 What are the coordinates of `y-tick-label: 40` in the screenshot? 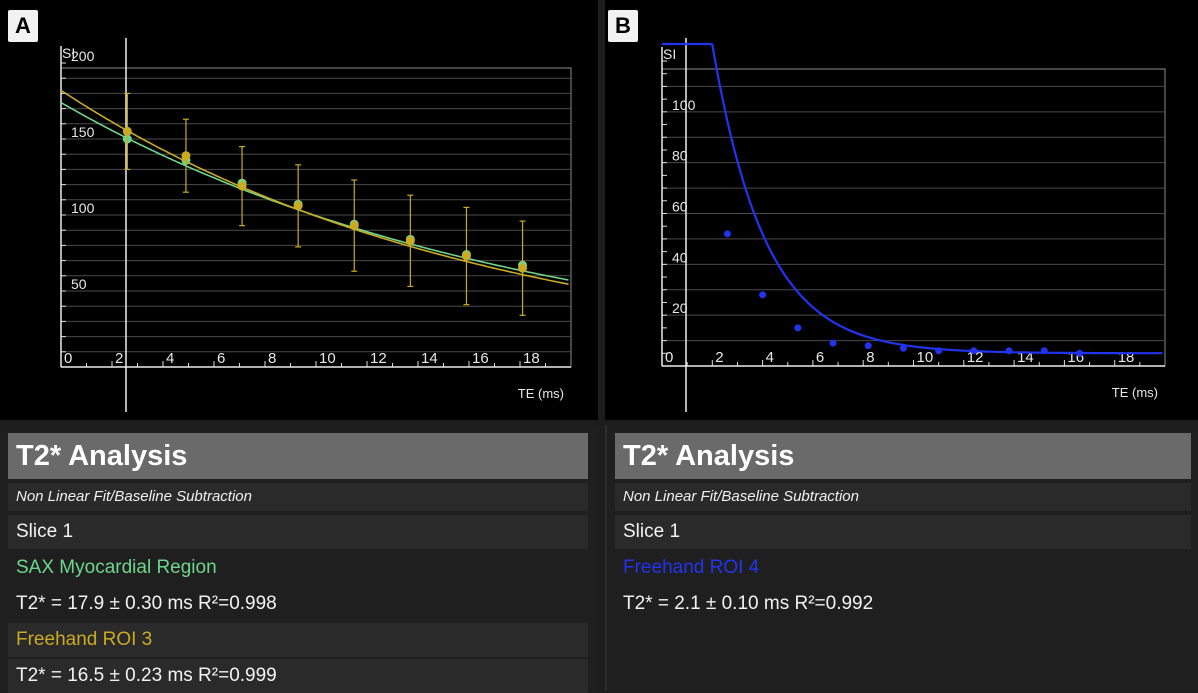 It's located at (680, 257).